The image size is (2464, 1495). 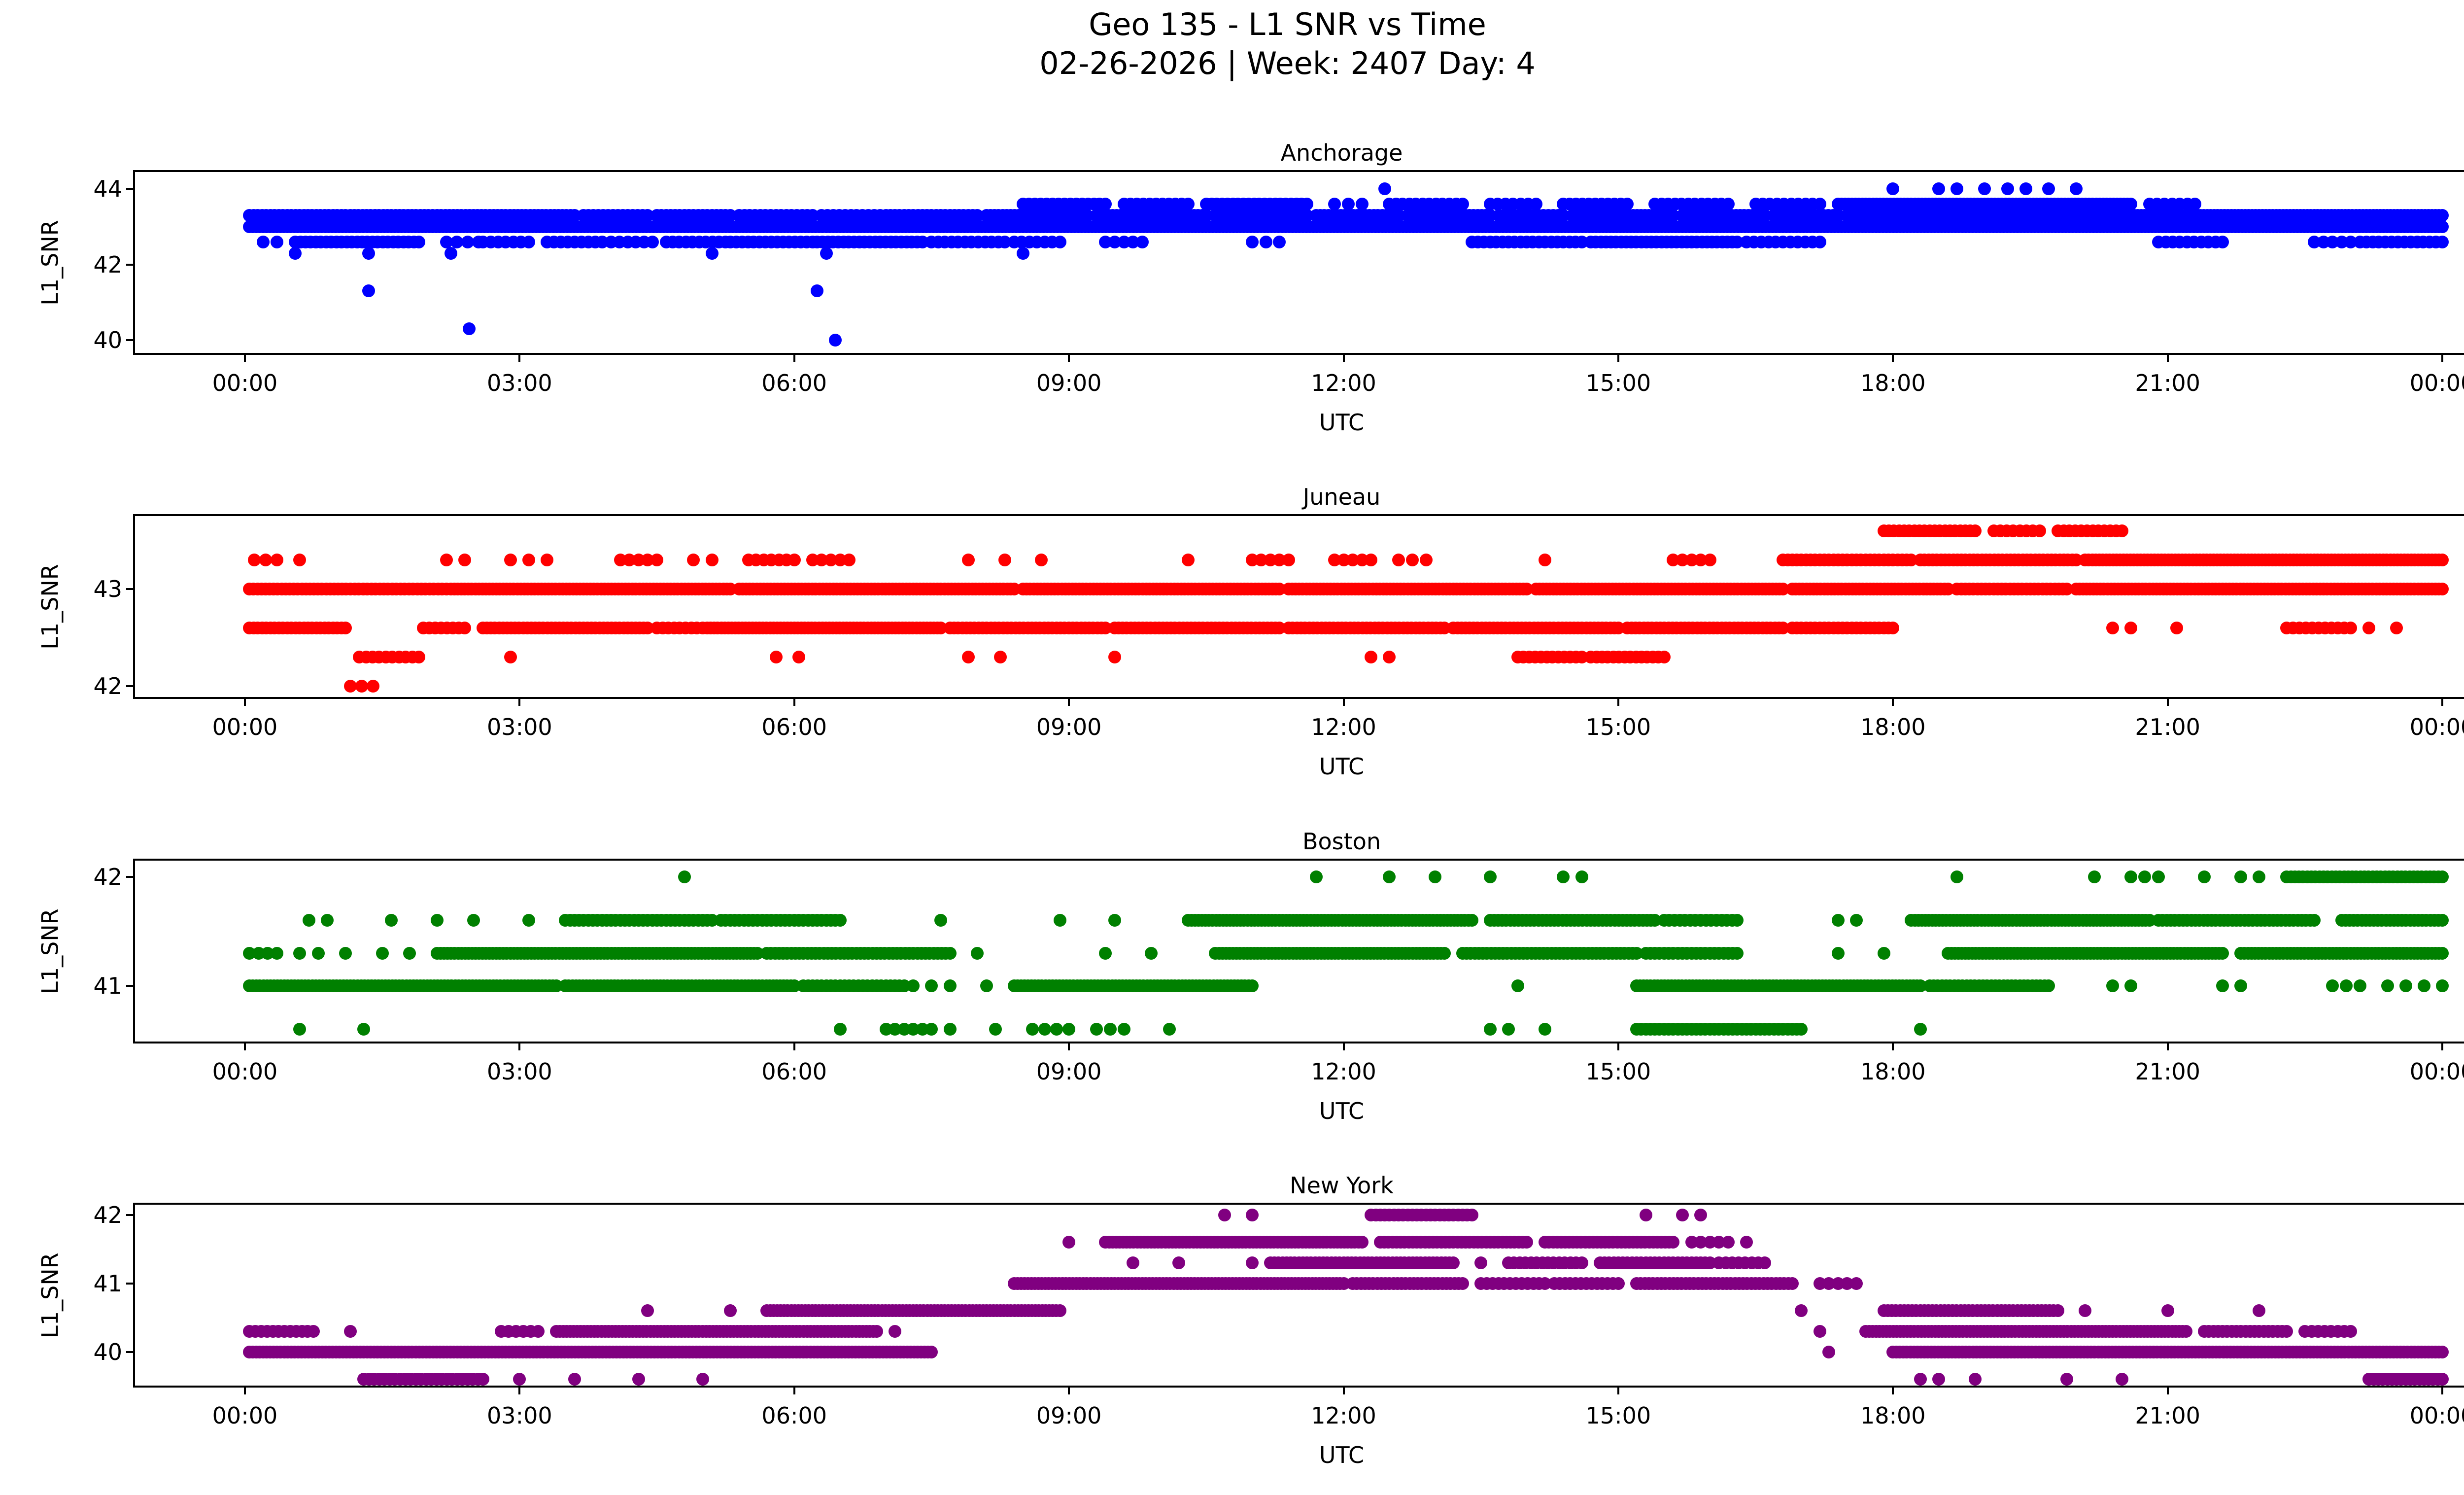 What do you see at coordinates (1299, 1295) in the screenshot?
I see `plot-area-new-york` at bounding box center [1299, 1295].